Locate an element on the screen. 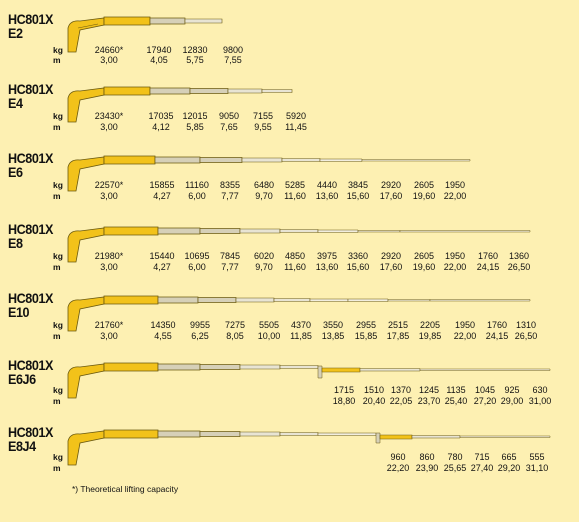 The width and height of the screenshot is (579, 522). m-value: 5,85 is located at coordinates (195, 127).